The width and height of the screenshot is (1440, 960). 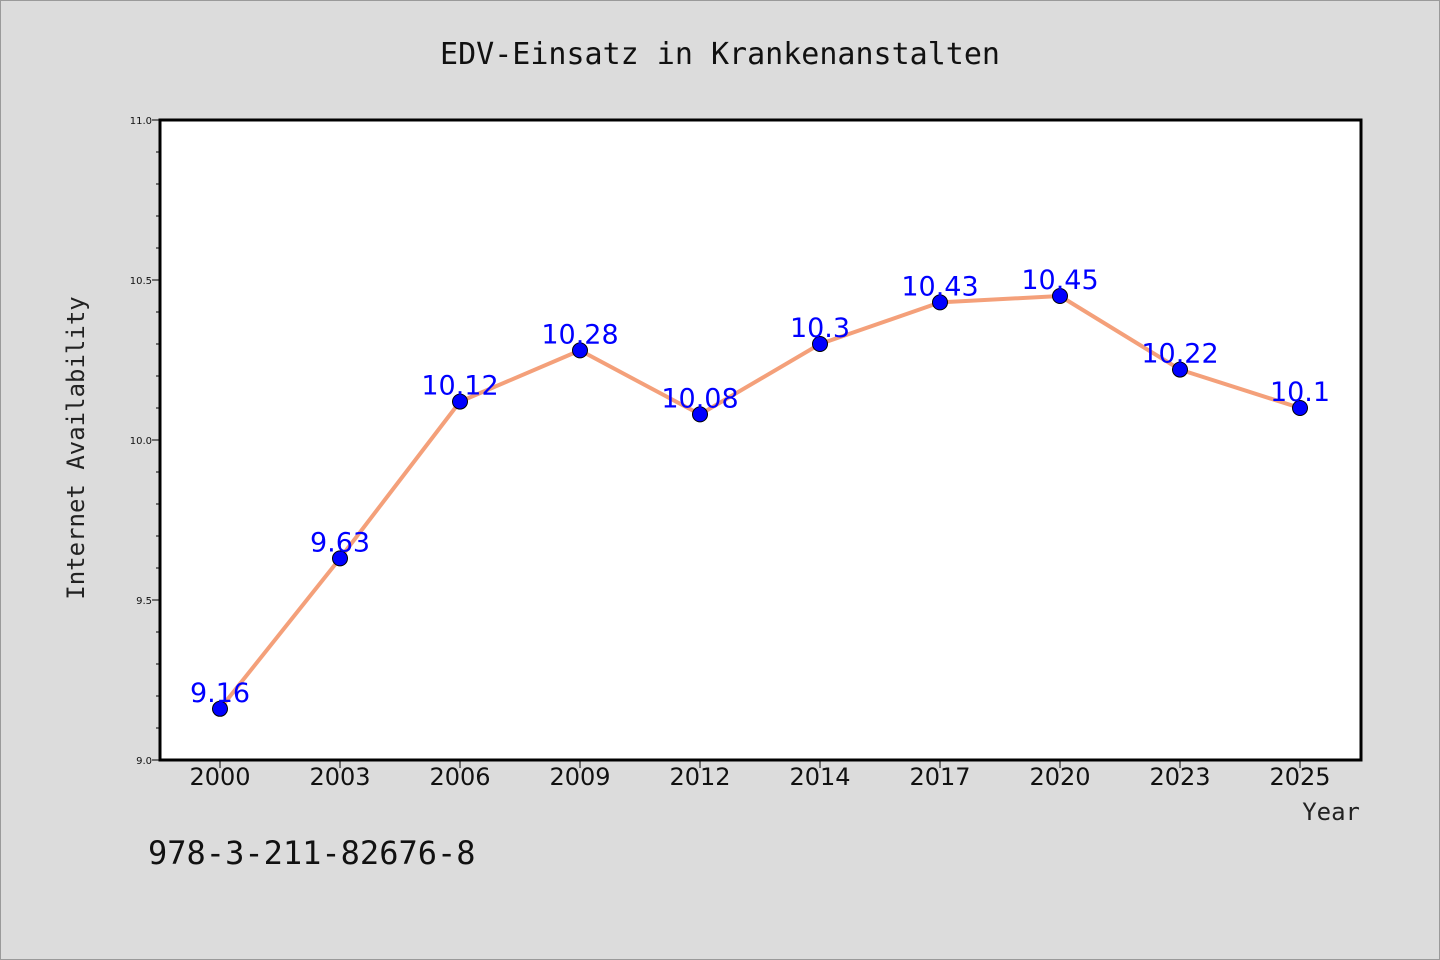 What do you see at coordinates (1059, 777) in the screenshot?
I see `x-tick-label: 2020` at bounding box center [1059, 777].